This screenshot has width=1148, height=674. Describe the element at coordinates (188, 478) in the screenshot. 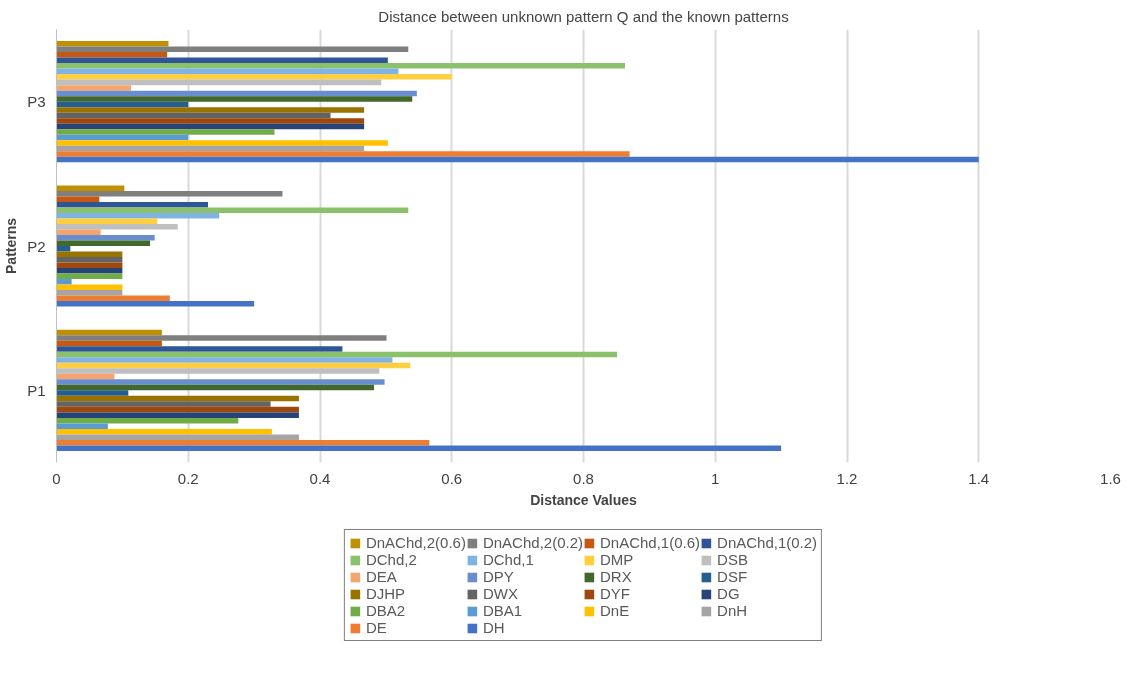

I see `x-tick-label: 0.2` at that location.